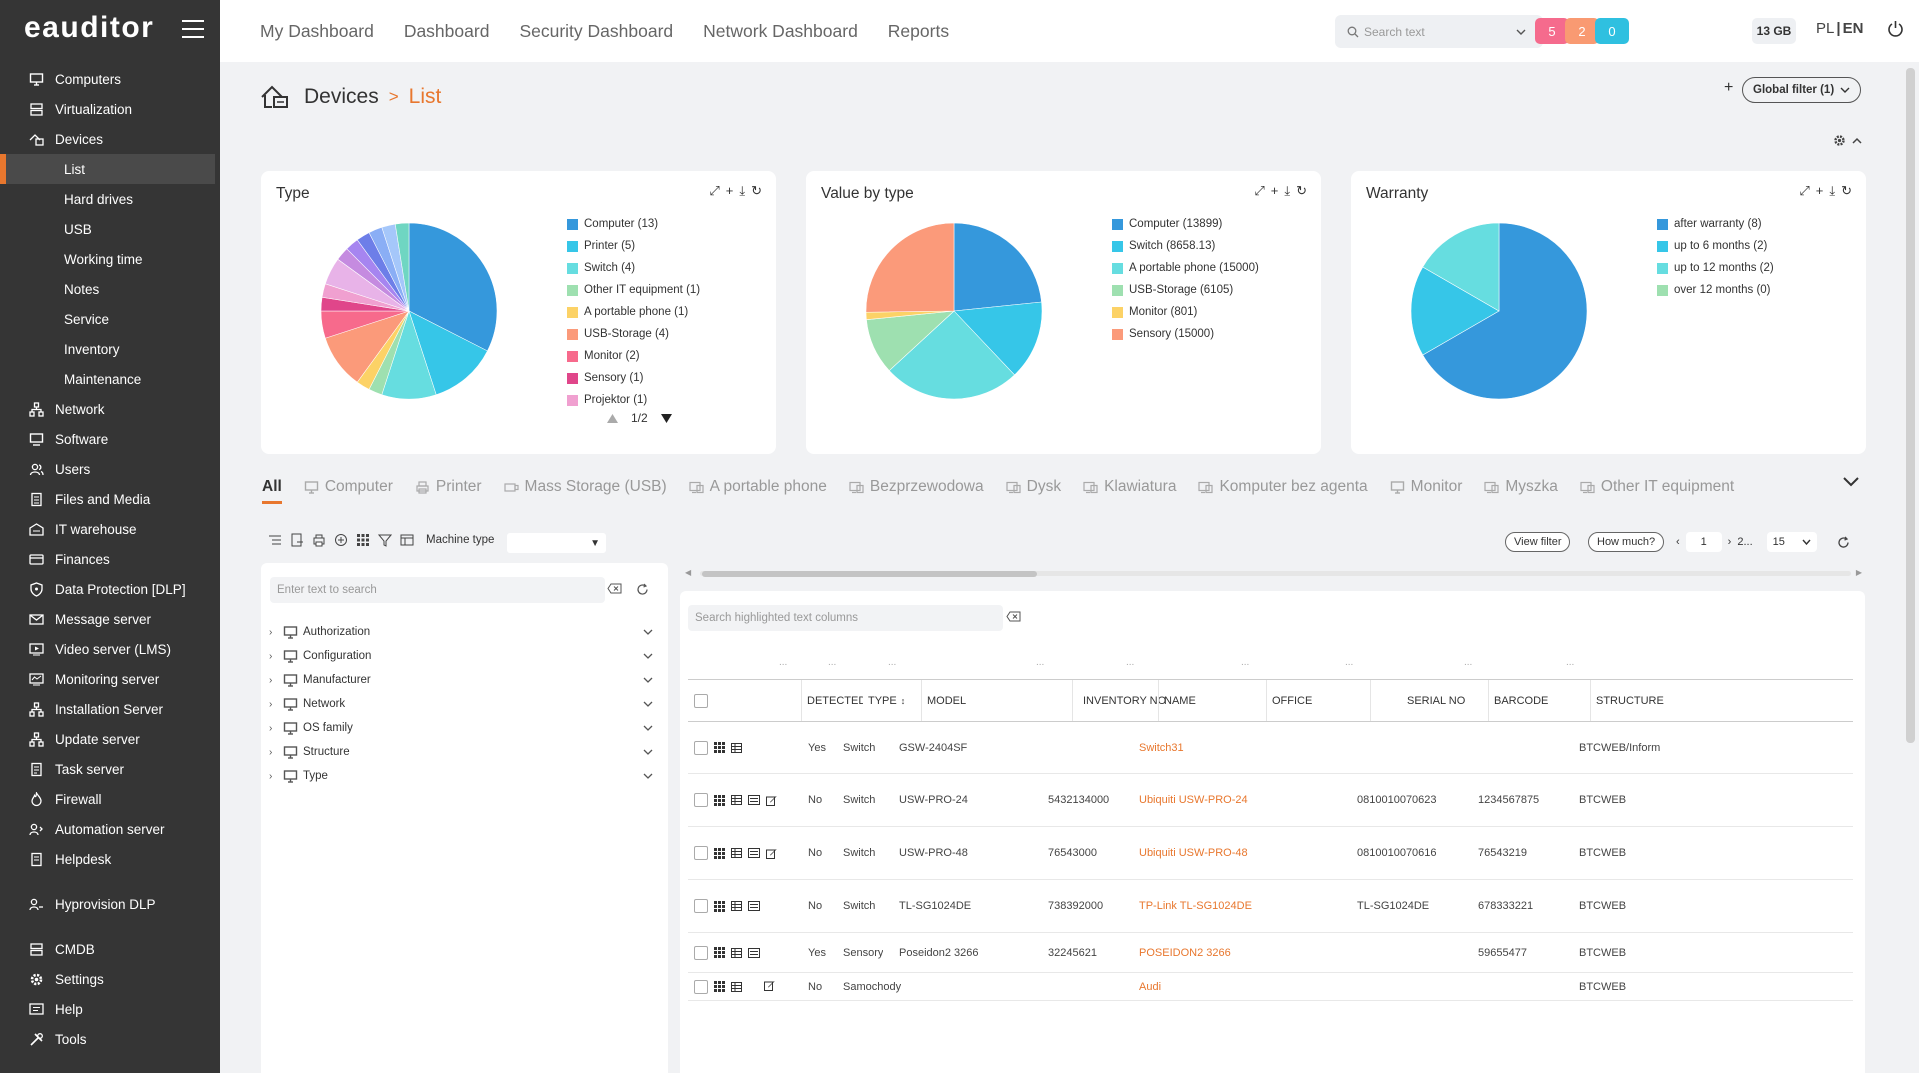 This screenshot has height=1073, width=1919. I want to click on scroll-left-icon: ◀, so click(688, 572).